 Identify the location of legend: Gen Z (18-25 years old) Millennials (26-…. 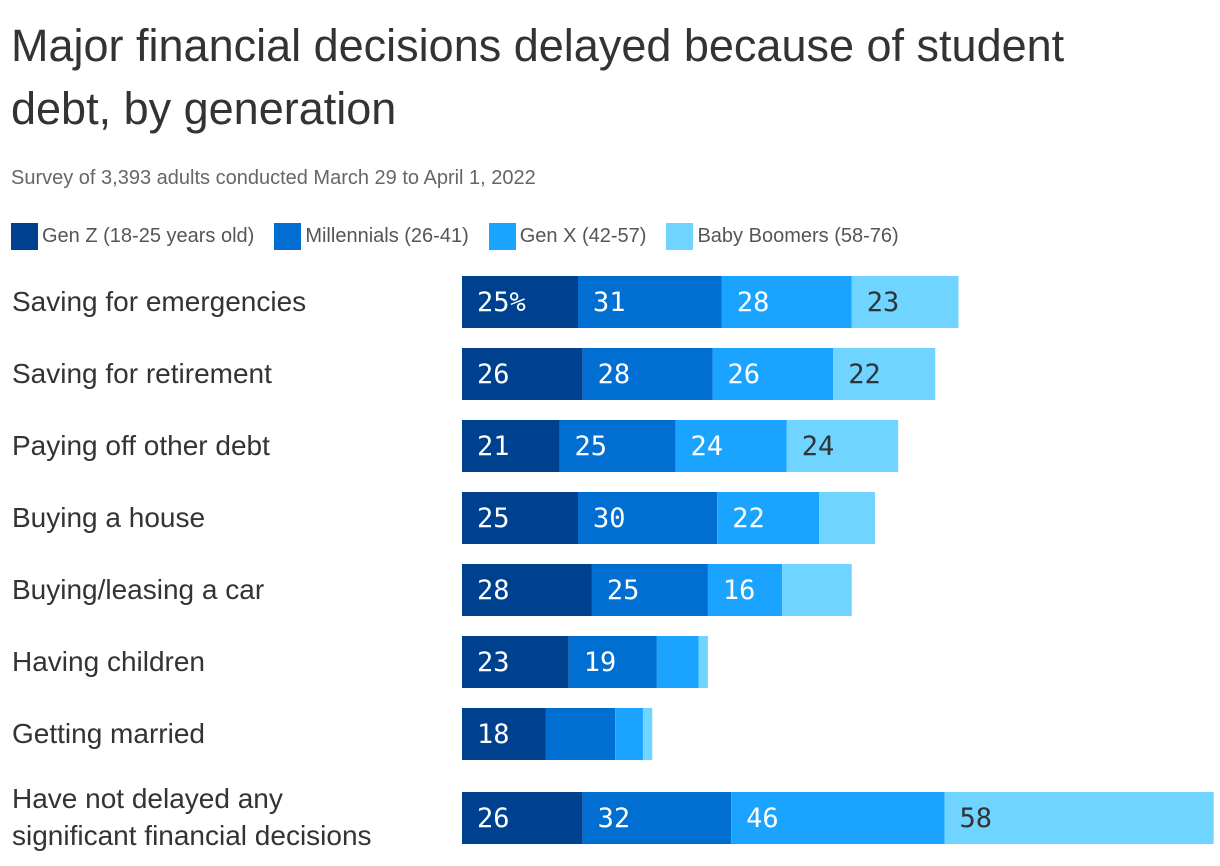
(465, 236).